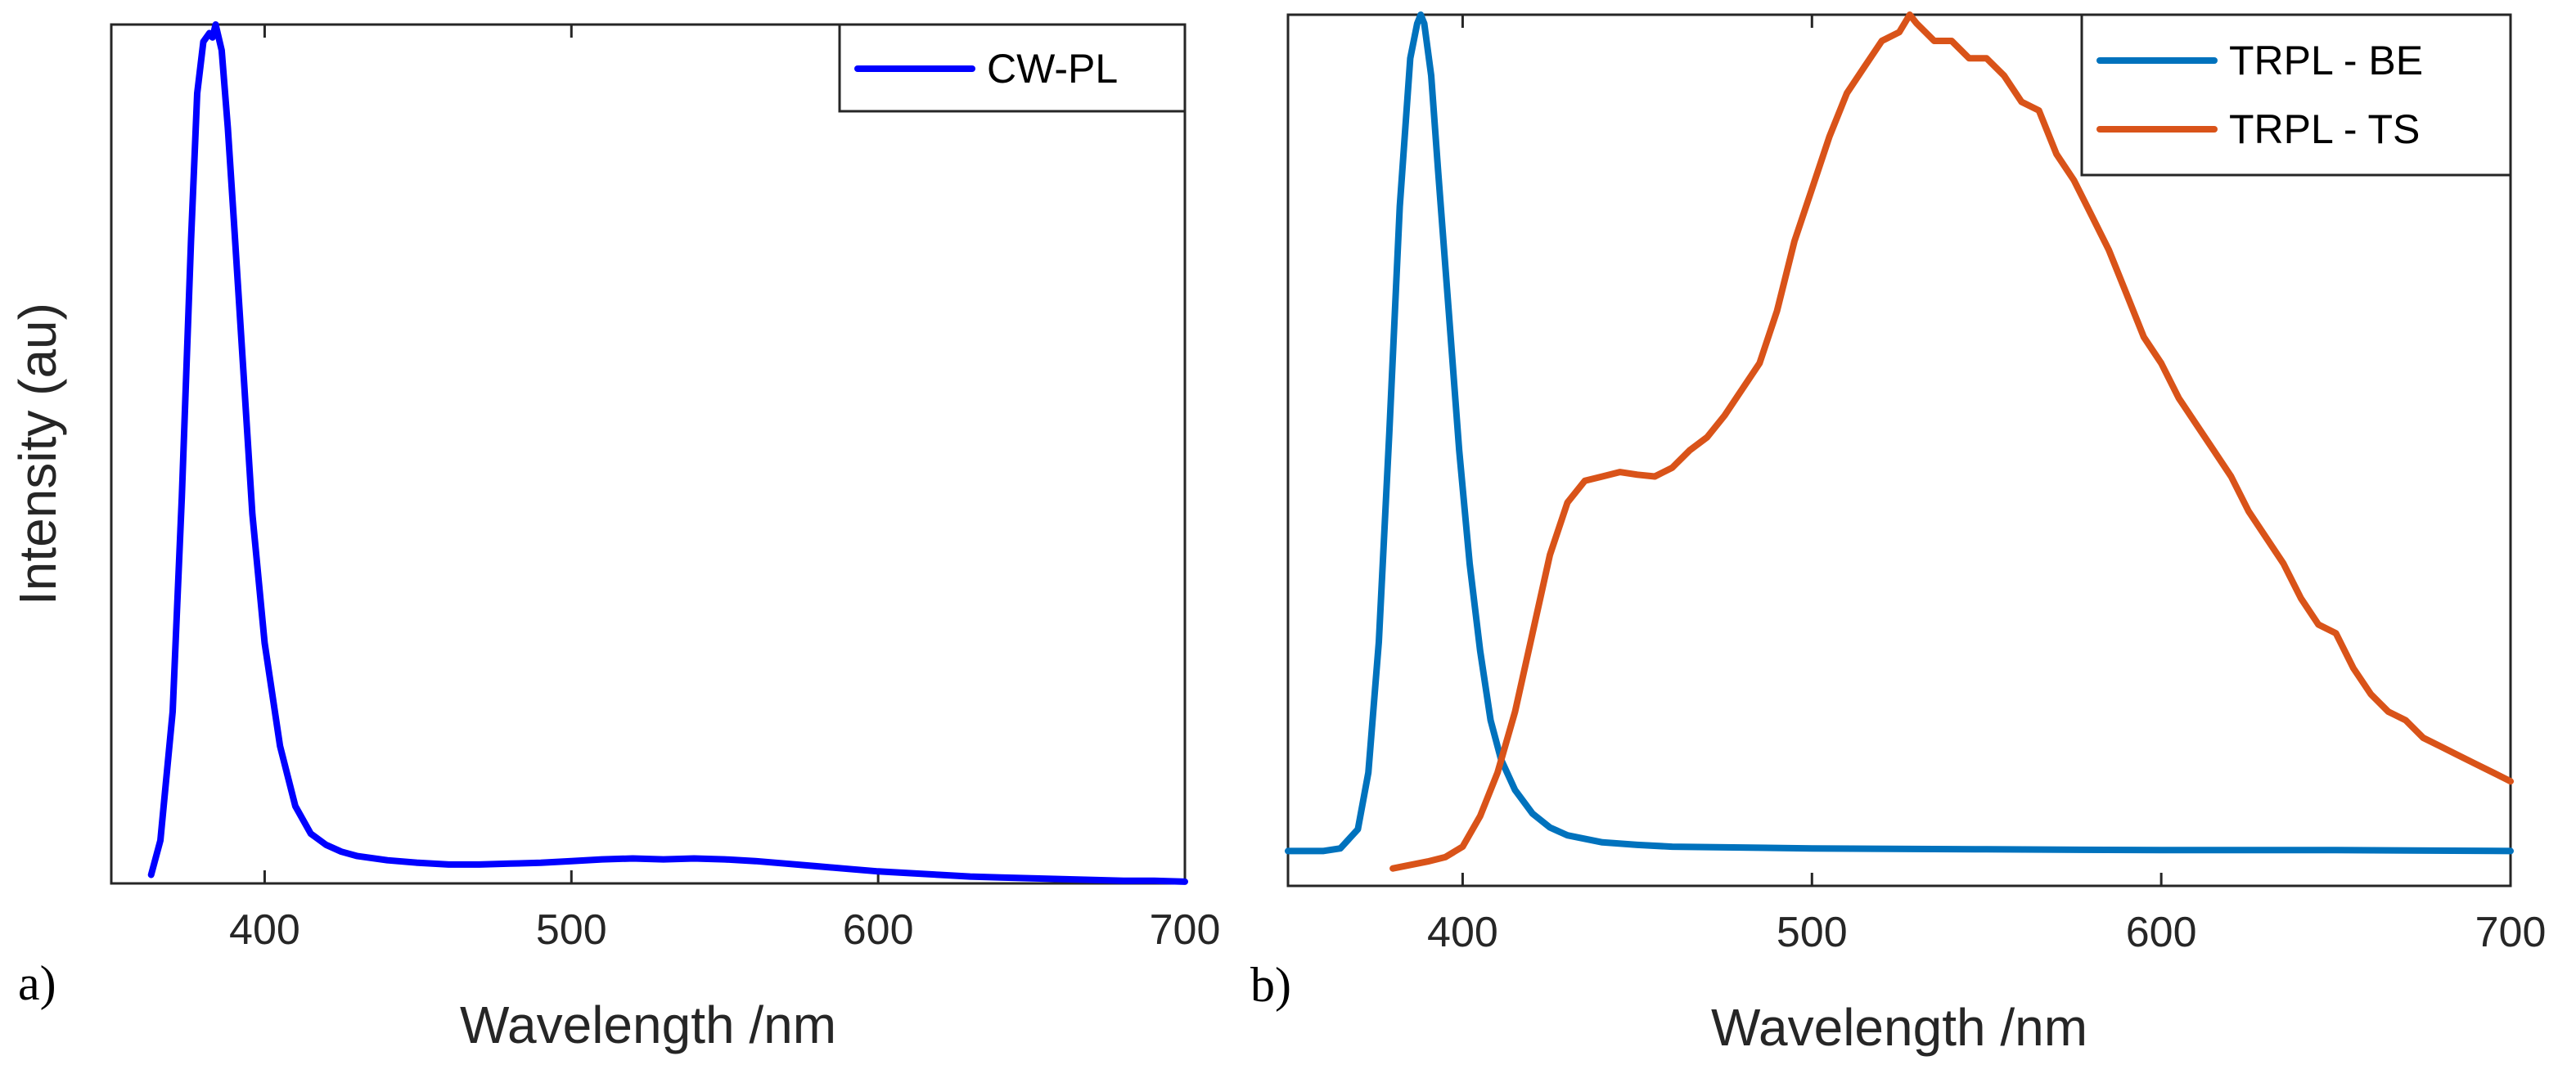  Describe the element at coordinates (2325, 129) in the screenshot. I see `panel-b-legend-label-trpl-ts: TRPL - TS` at that location.